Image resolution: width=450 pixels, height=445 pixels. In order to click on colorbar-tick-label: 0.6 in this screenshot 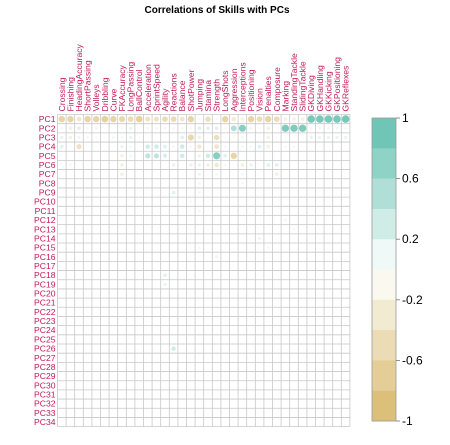, I will do `click(410, 179)`.